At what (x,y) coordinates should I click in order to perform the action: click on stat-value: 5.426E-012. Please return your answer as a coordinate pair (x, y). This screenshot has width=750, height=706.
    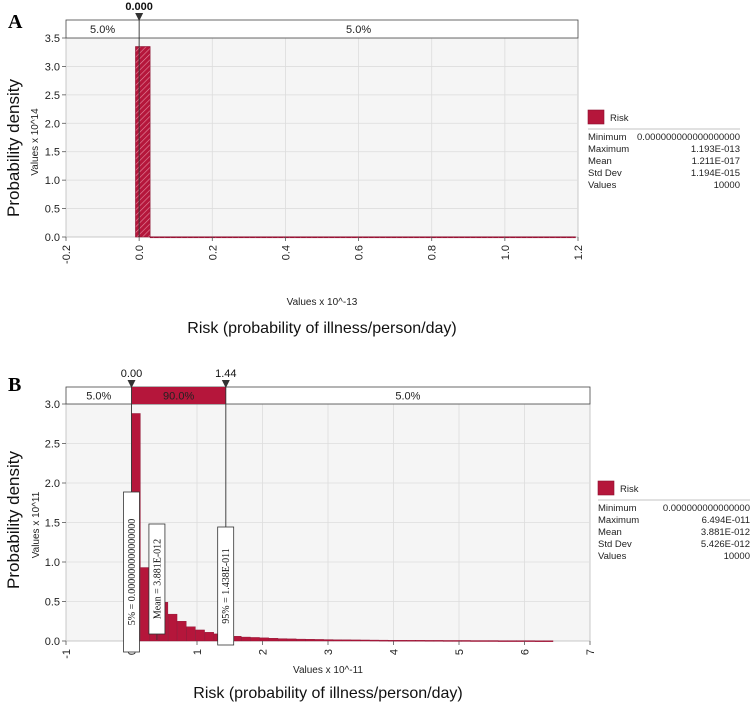
    Looking at the image, I should click on (725, 544).